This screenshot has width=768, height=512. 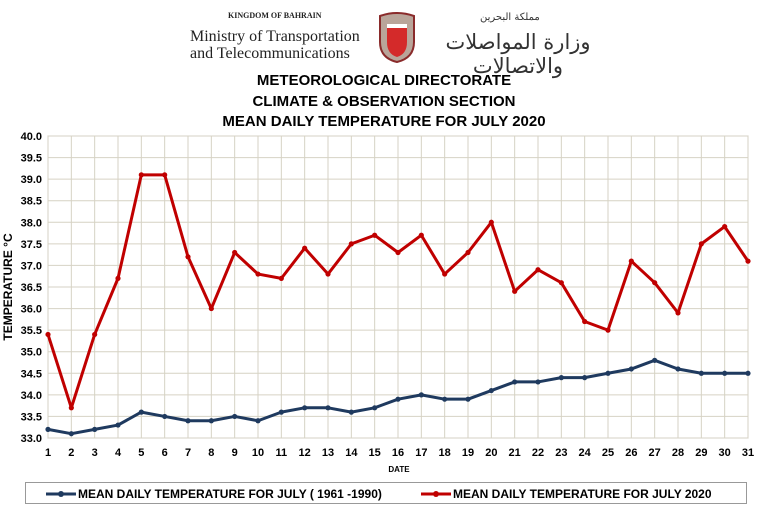 I want to click on x-tick-label: 24, so click(x=585, y=453).